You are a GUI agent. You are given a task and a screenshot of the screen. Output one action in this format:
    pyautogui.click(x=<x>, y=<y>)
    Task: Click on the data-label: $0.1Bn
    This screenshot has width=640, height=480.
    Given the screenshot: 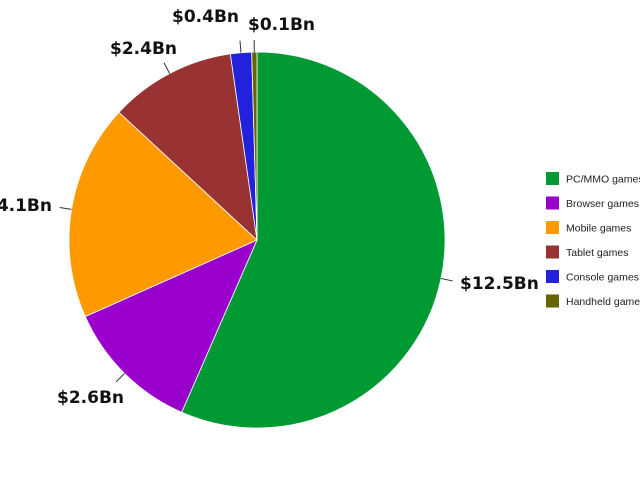 What is the action you would take?
    pyautogui.click(x=281, y=25)
    